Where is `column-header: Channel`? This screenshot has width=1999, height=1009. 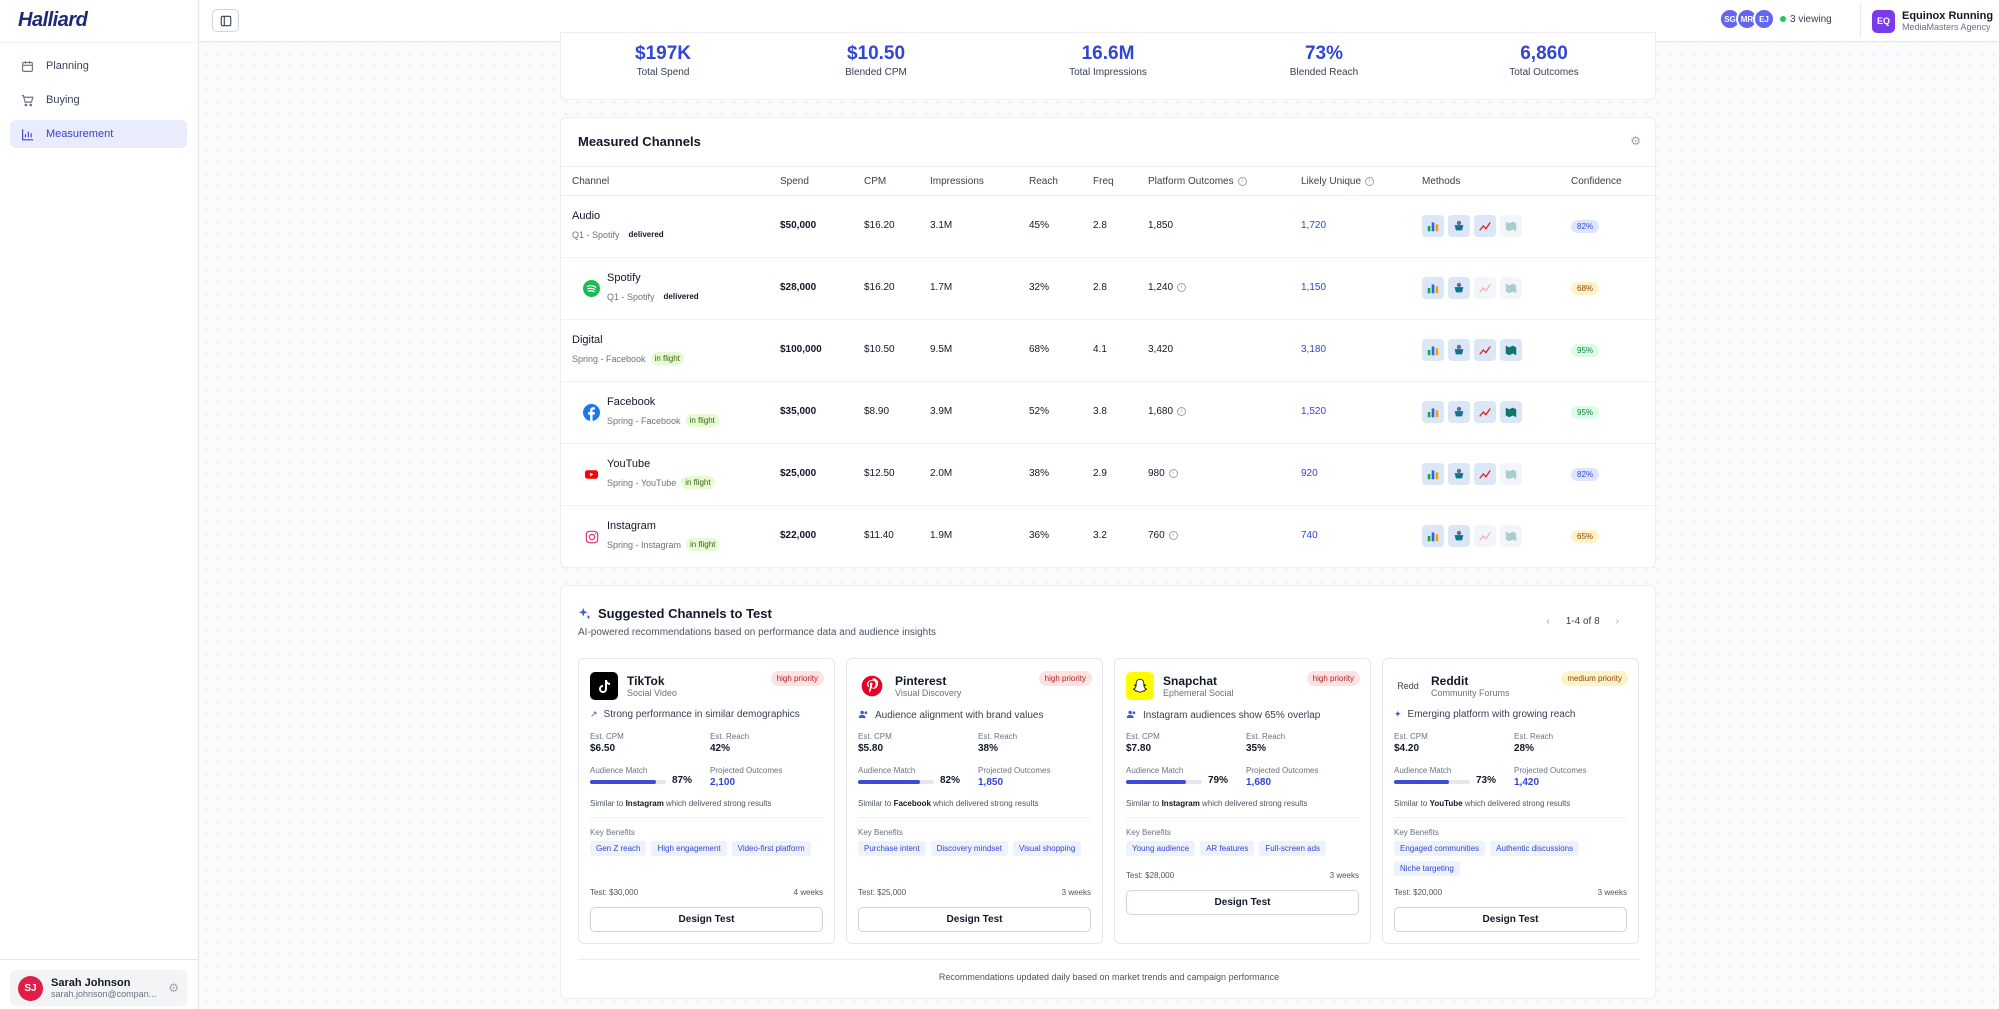
column-header: Channel is located at coordinates (591, 181).